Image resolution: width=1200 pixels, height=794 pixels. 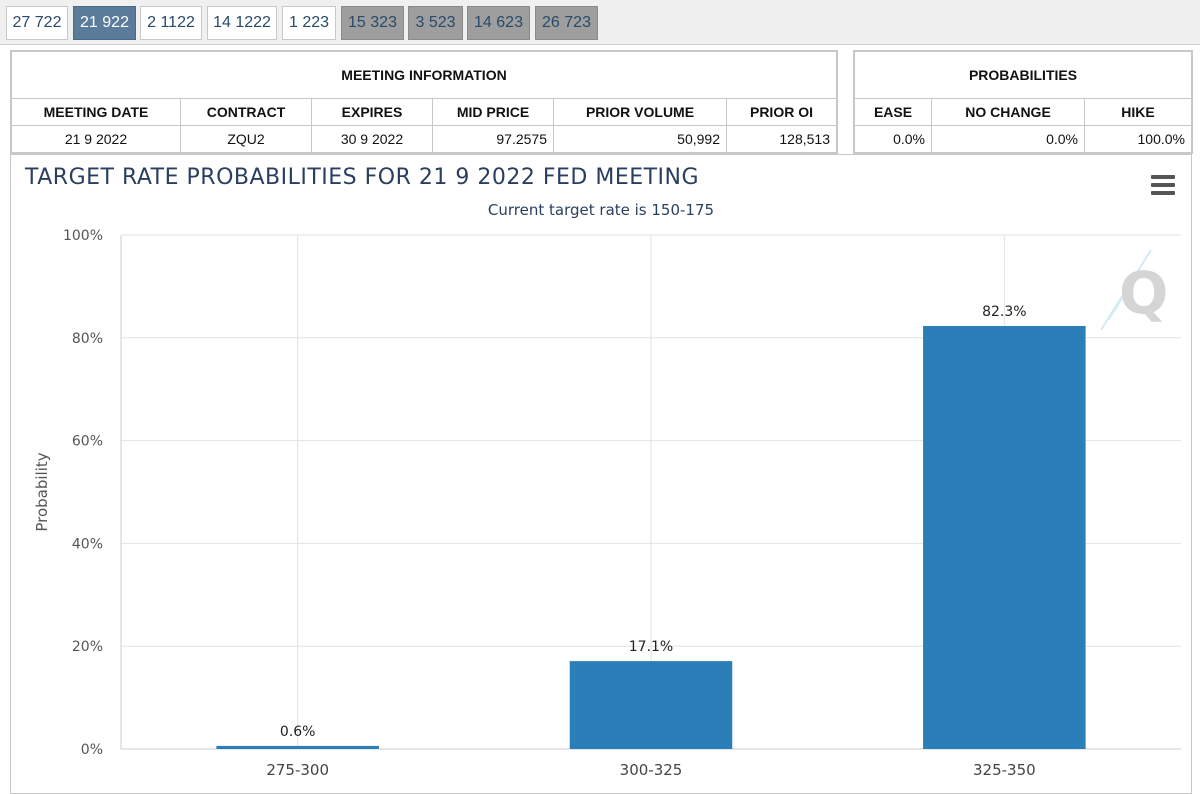 What do you see at coordinates (83, 236) in the screenshot?
I see `y-tick-label: 100%` at bounding box center [83, 236].